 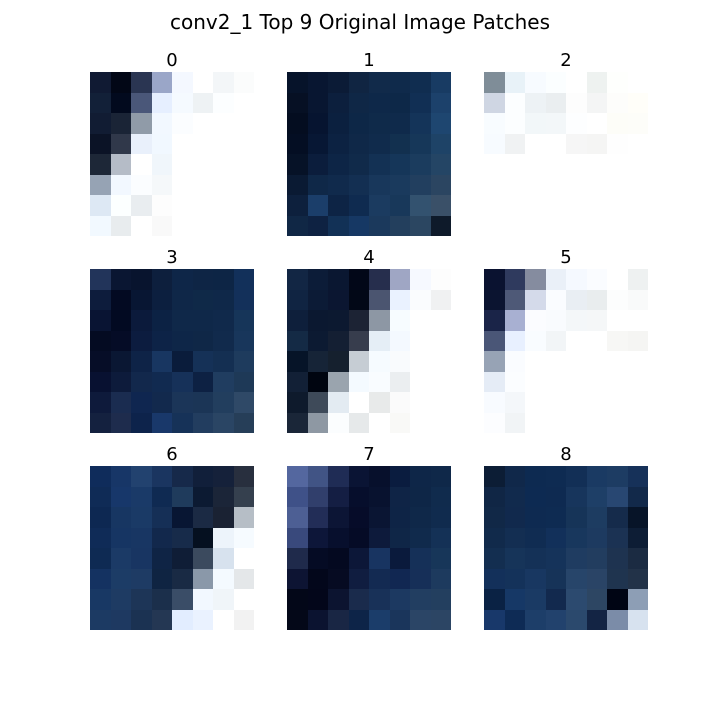 I want to click on patch-label: 1, so click(x=369, y=60).